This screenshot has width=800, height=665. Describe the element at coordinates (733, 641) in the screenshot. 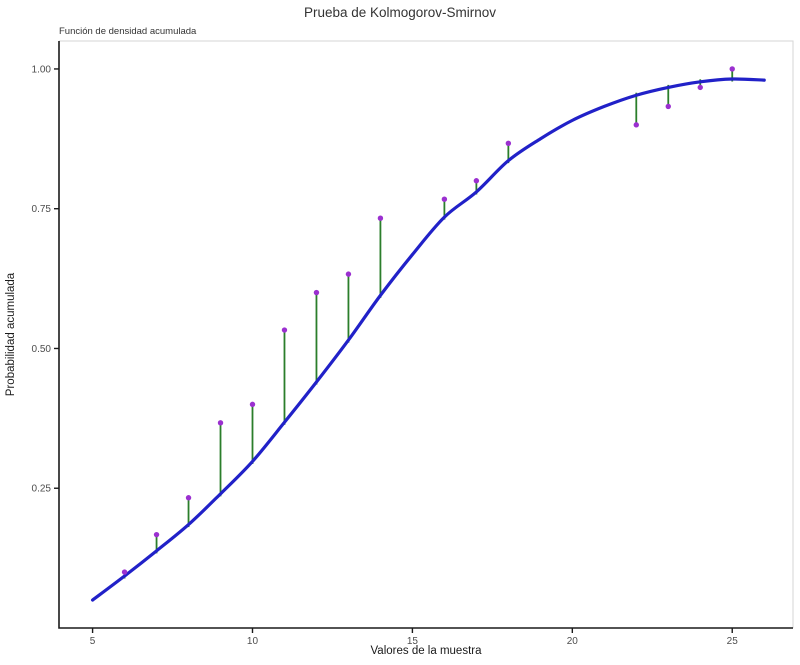

I see `x-tick-label: 25` at that location.